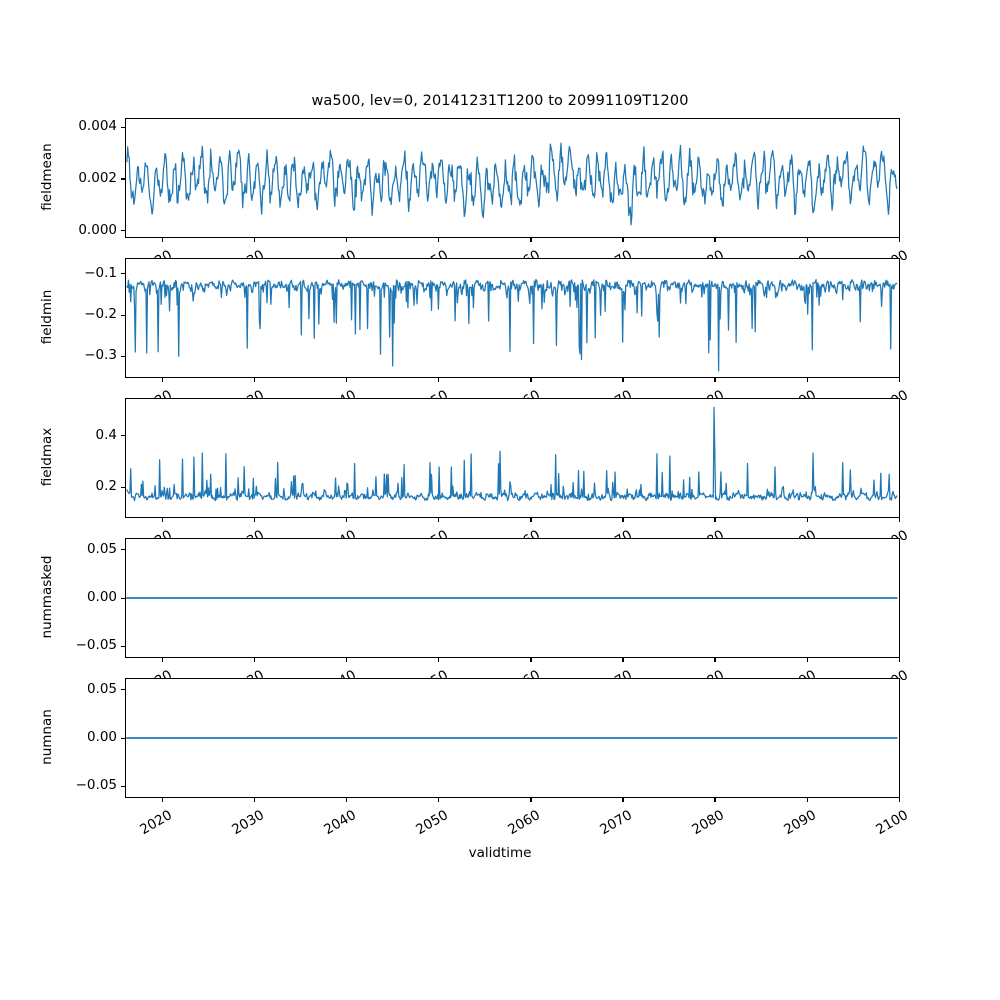 This screenshot has height=1000, width=1000. I want to click on series-line-fieldmean, so click(512, 184).